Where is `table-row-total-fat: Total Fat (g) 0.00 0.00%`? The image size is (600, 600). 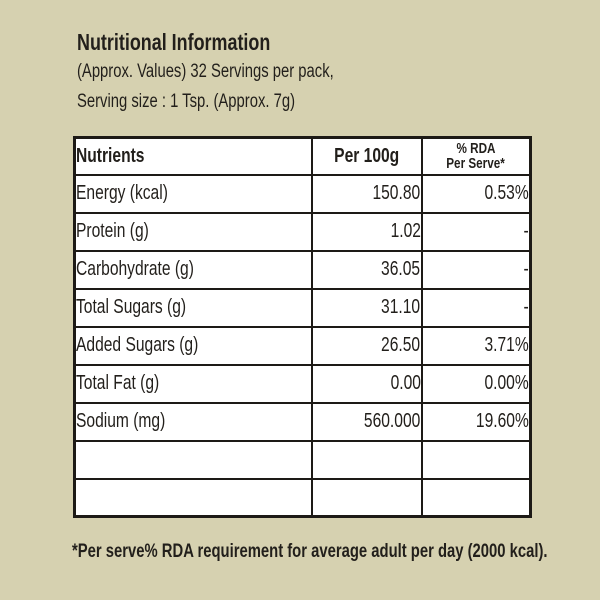 table-row-total-fat: Total Fat (g) 0.00 0.00% is located at coordinates (302, 383).